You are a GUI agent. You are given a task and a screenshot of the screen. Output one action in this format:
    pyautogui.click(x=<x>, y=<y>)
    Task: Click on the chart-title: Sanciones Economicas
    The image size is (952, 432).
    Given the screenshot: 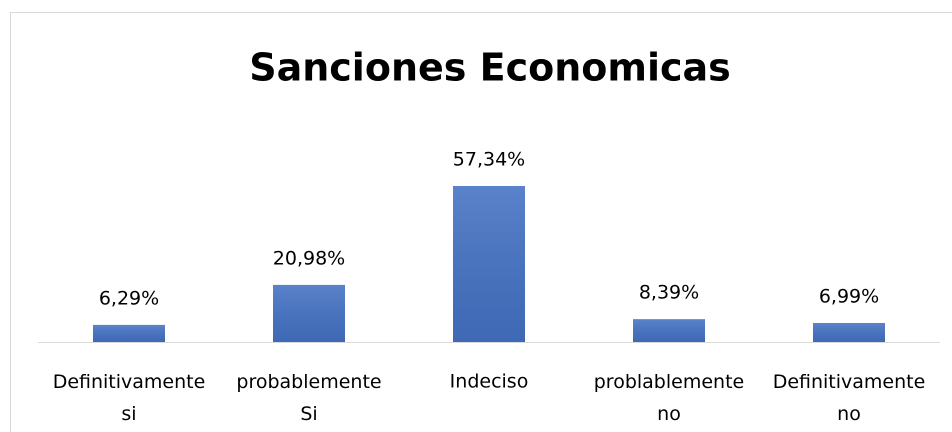 What is the action you would take?
    pyautogui.click(x=490, y=68)
    